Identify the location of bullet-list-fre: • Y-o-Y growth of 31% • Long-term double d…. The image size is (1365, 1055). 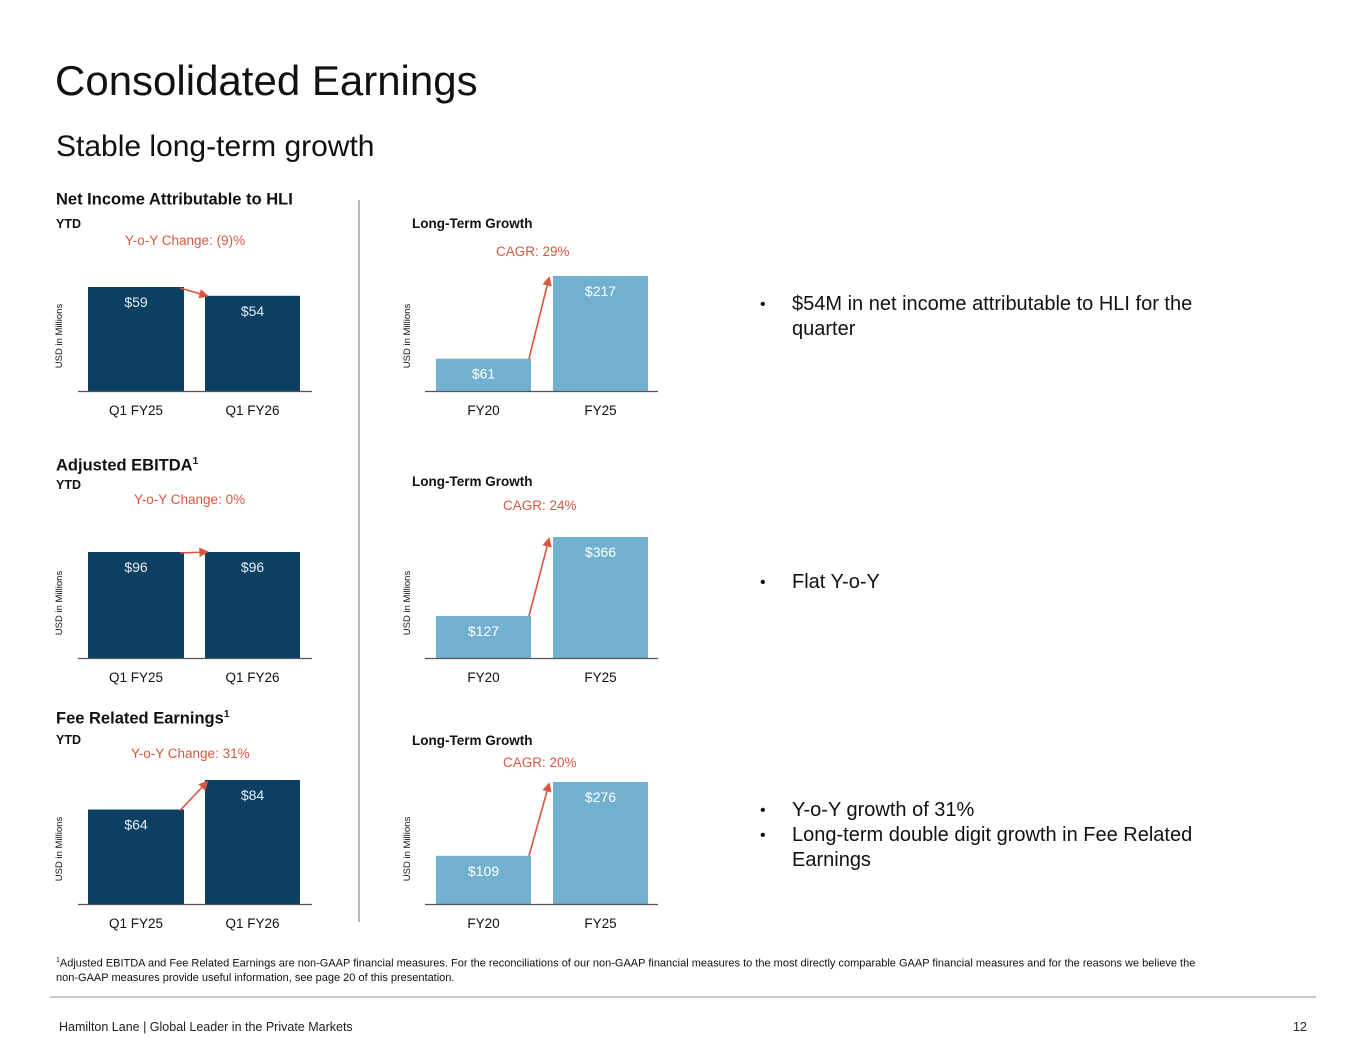
(1003, 835).